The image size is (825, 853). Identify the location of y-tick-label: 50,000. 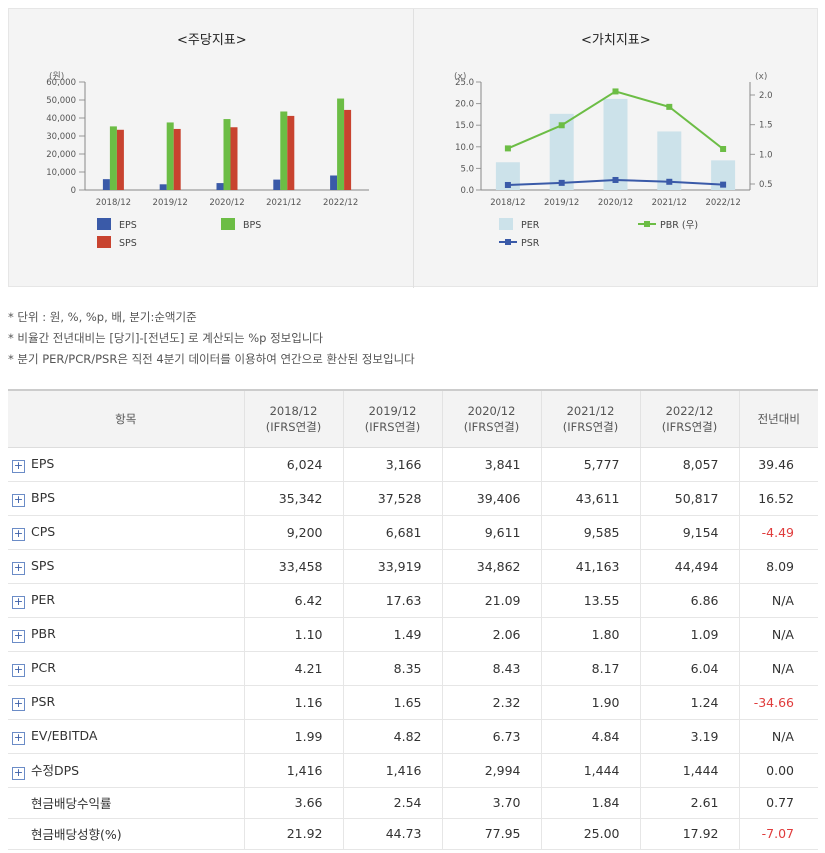
(61, 101).